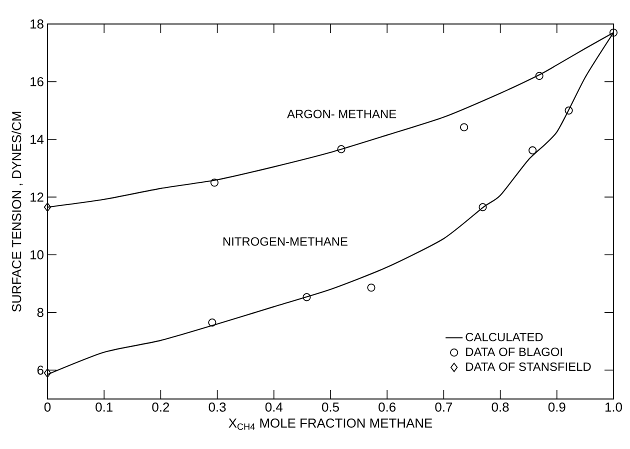 The width and height of the screenshot is (630, 449). What do you see at coordinates (274, 407) in the screenshot?
I see `x-tick-label: 0.4` at bounding box center [274, 407].